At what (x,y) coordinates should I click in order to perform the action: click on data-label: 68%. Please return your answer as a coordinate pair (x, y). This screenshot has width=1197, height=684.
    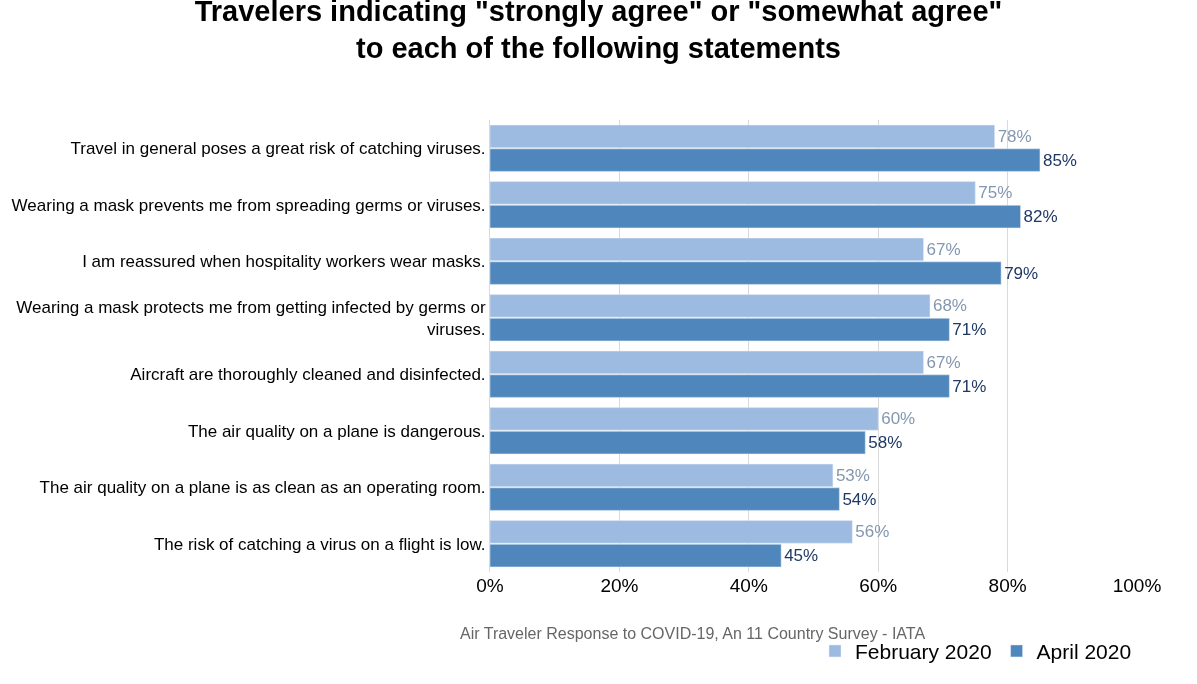
    Looking at the image, I should click on (949, 306).